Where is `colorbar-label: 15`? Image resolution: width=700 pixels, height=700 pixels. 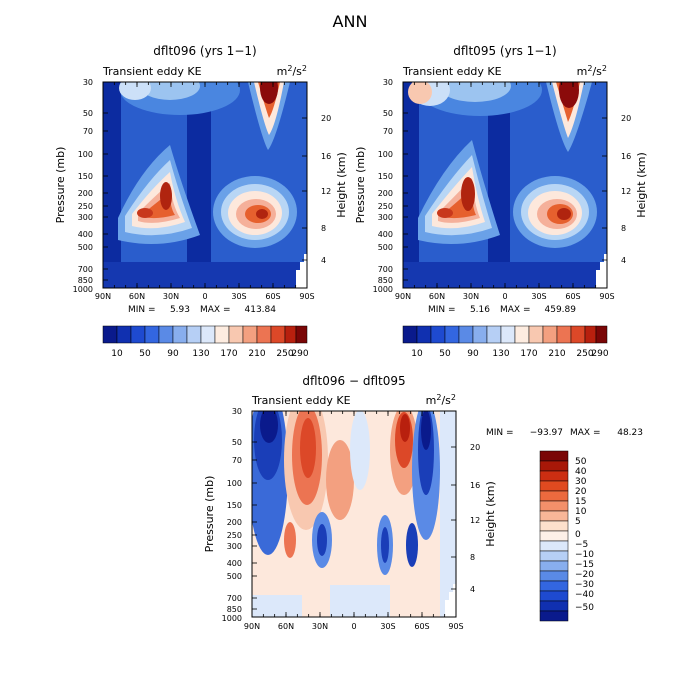 colorbar-label: 15 is located at coordinates (580, 502).